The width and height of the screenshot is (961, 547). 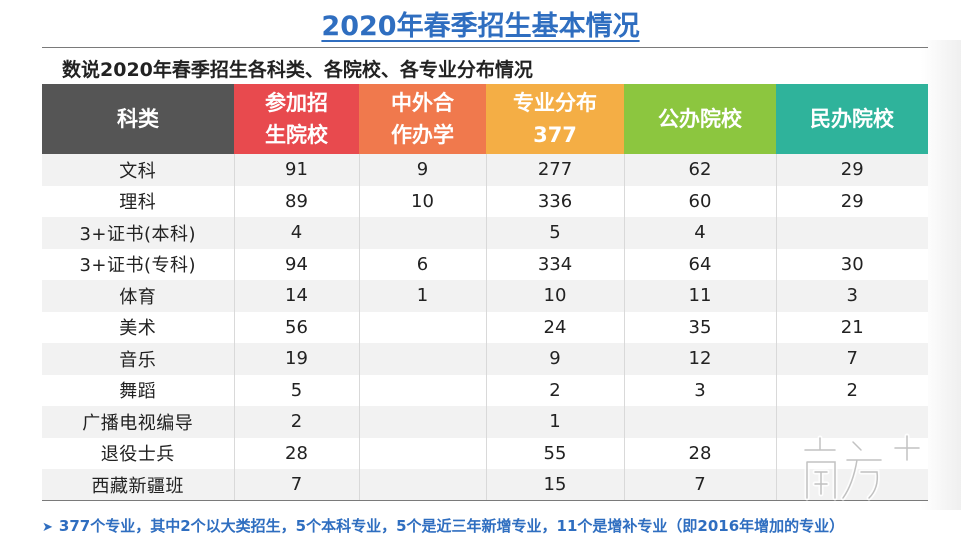 I want to click on table-row: 音乐 19 9 12 7, so click(x=485, y=359).